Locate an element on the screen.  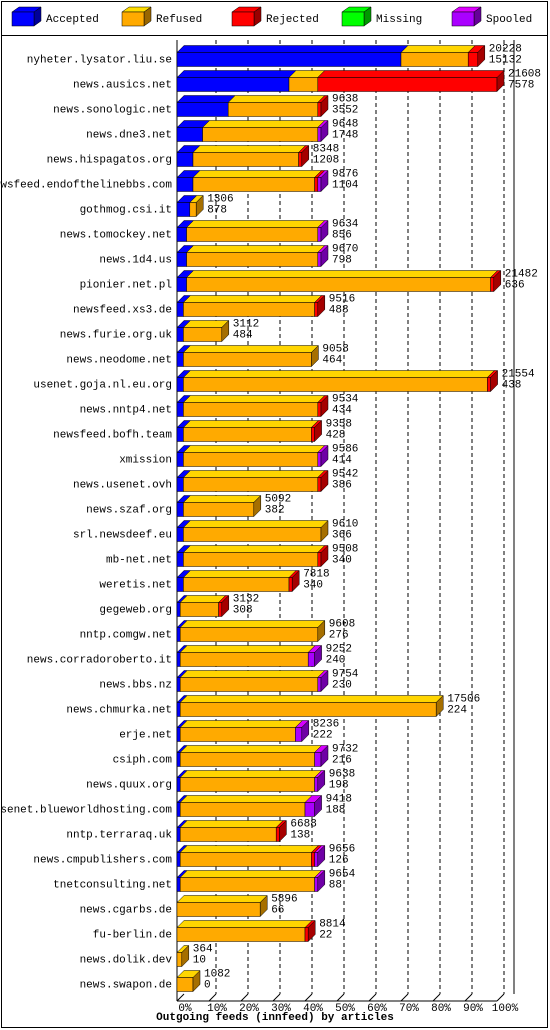
y-tick-label: news.cgarbs.de is located at coordinates (126, 910).